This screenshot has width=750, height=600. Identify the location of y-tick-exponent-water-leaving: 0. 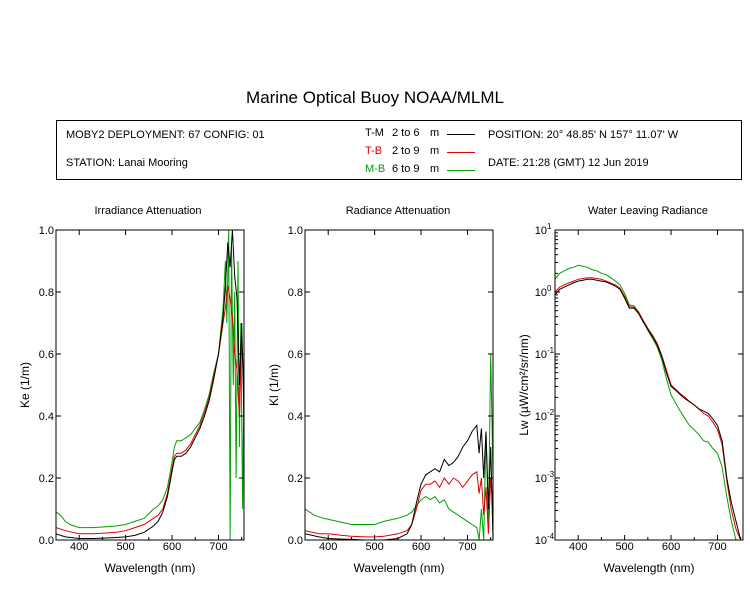
(549, 288).